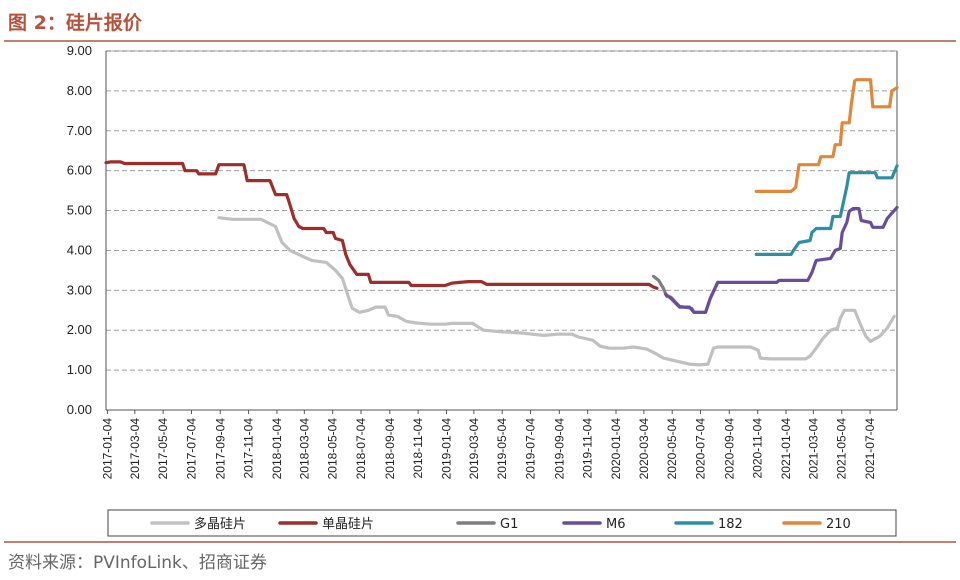  What do you see at coordinates (418, 448) in the screenshot?
I see `x-tick-label: 2018-11-04` at bounding box center [418, 448].